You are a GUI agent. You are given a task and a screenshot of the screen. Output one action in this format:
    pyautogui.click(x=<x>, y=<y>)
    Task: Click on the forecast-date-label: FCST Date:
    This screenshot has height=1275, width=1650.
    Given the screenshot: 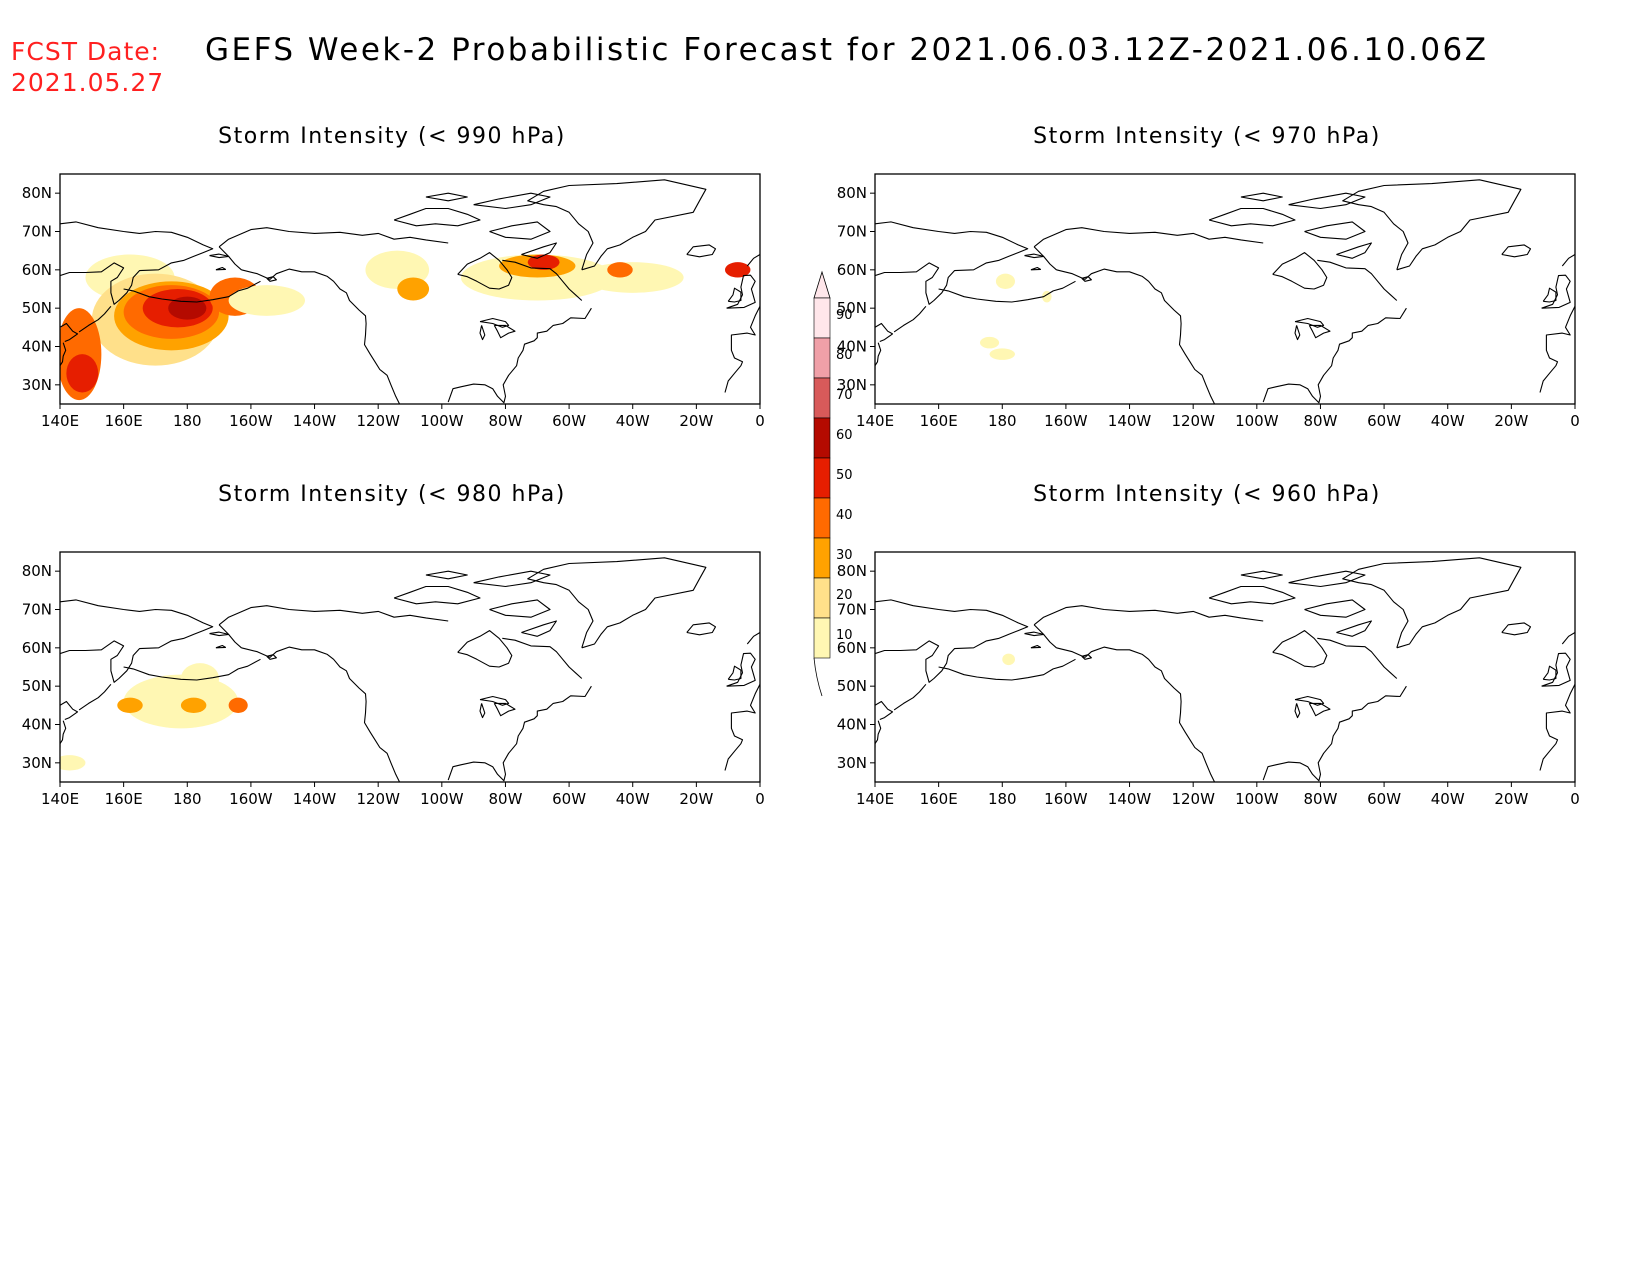 What is the action you would take?
    pyautogui.click(x=86, y=51)
    